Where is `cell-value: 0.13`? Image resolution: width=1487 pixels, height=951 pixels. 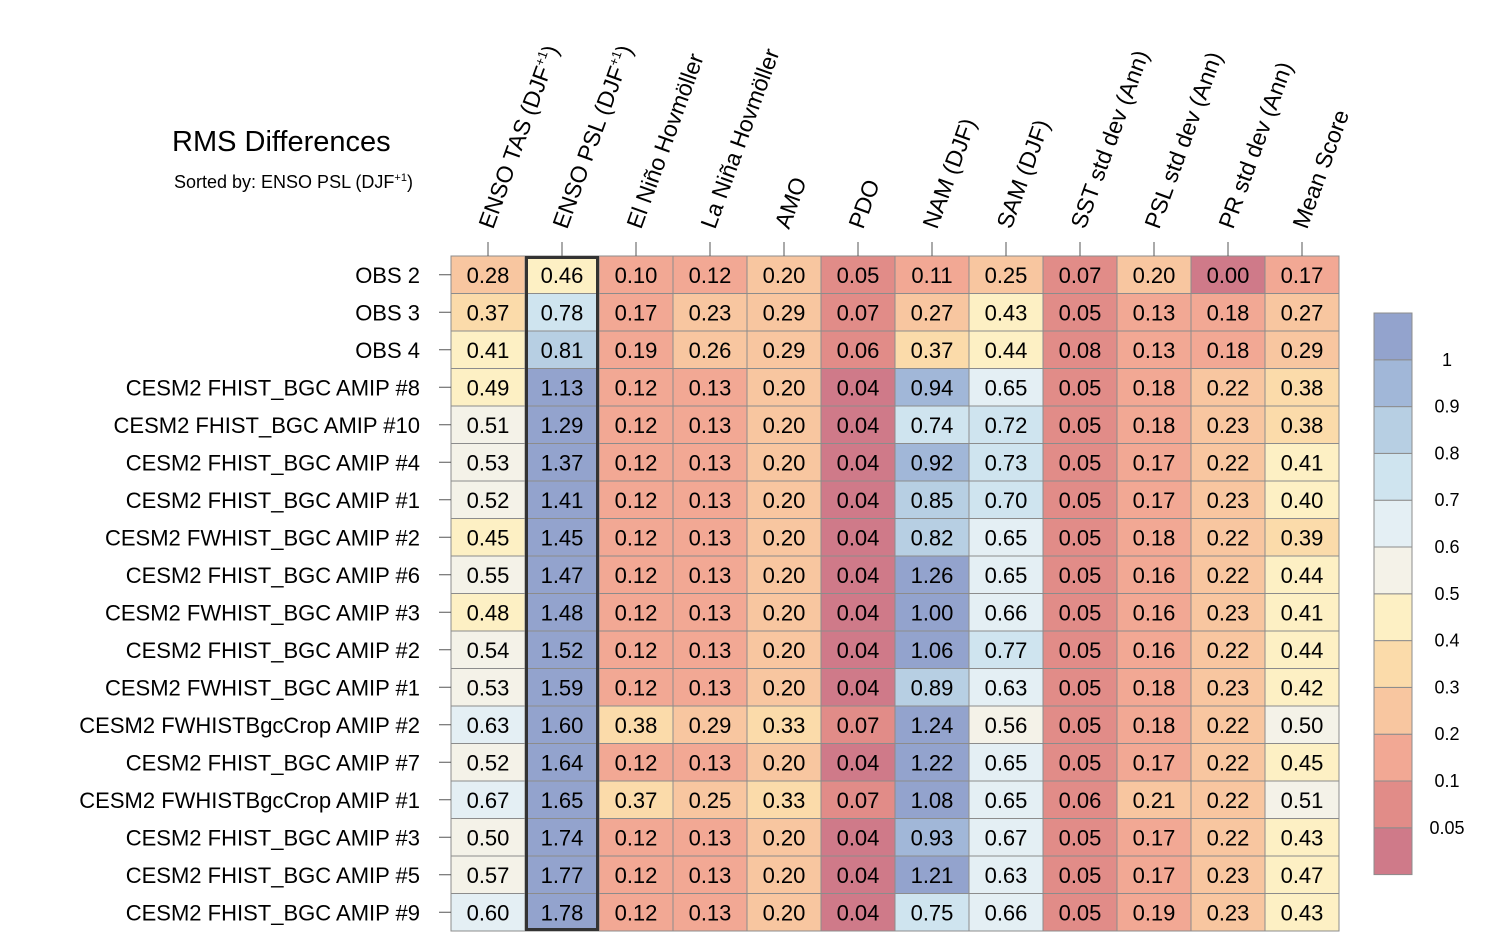 cell-value: 0.13 is located at coordinates (710, 837).